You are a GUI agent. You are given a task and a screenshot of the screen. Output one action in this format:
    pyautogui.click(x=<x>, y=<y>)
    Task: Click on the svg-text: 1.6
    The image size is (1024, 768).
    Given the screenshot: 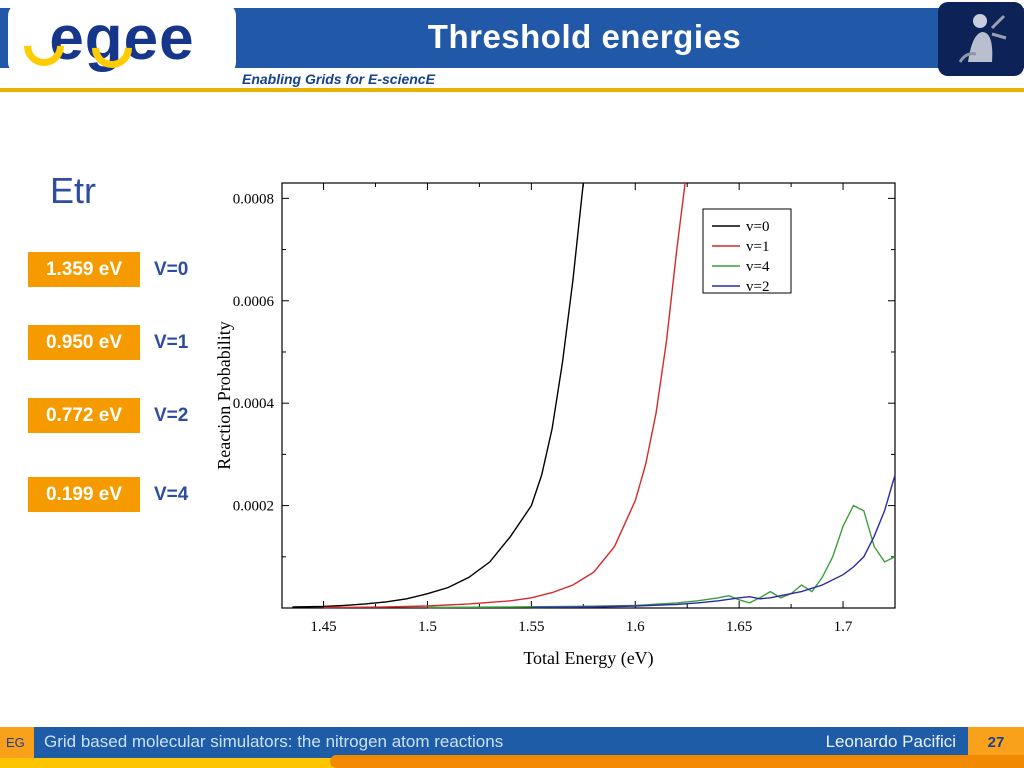 What is the action you would take?
    pyautogui.click(x=635, y=627)
    